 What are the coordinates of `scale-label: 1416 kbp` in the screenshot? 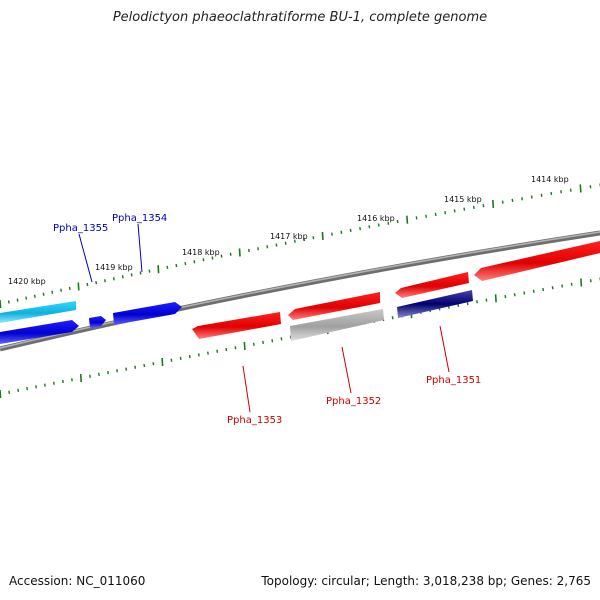 It's located at (376, 218).